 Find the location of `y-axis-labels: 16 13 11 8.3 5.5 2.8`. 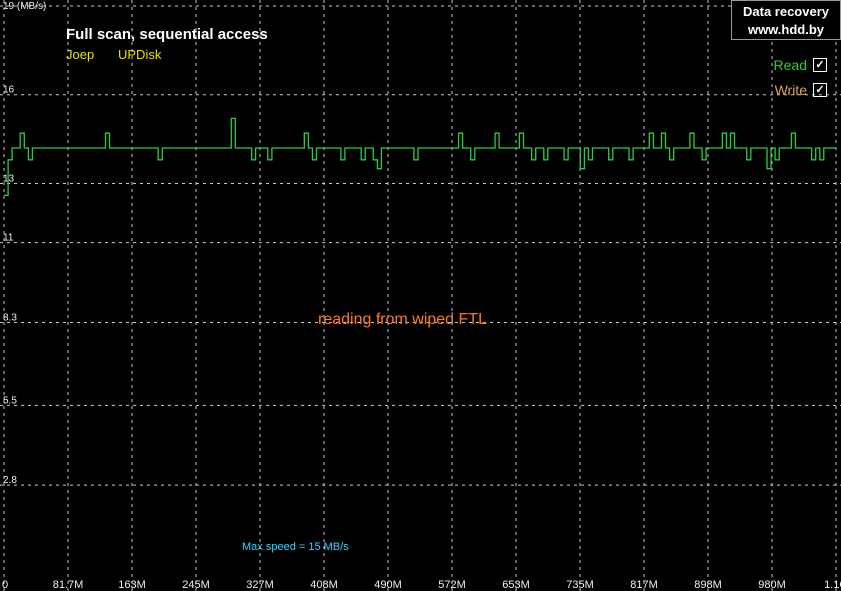

y-axis-labels: 16 13 11 8.3 5.5 2.8 is located at coordinates (10, 285).